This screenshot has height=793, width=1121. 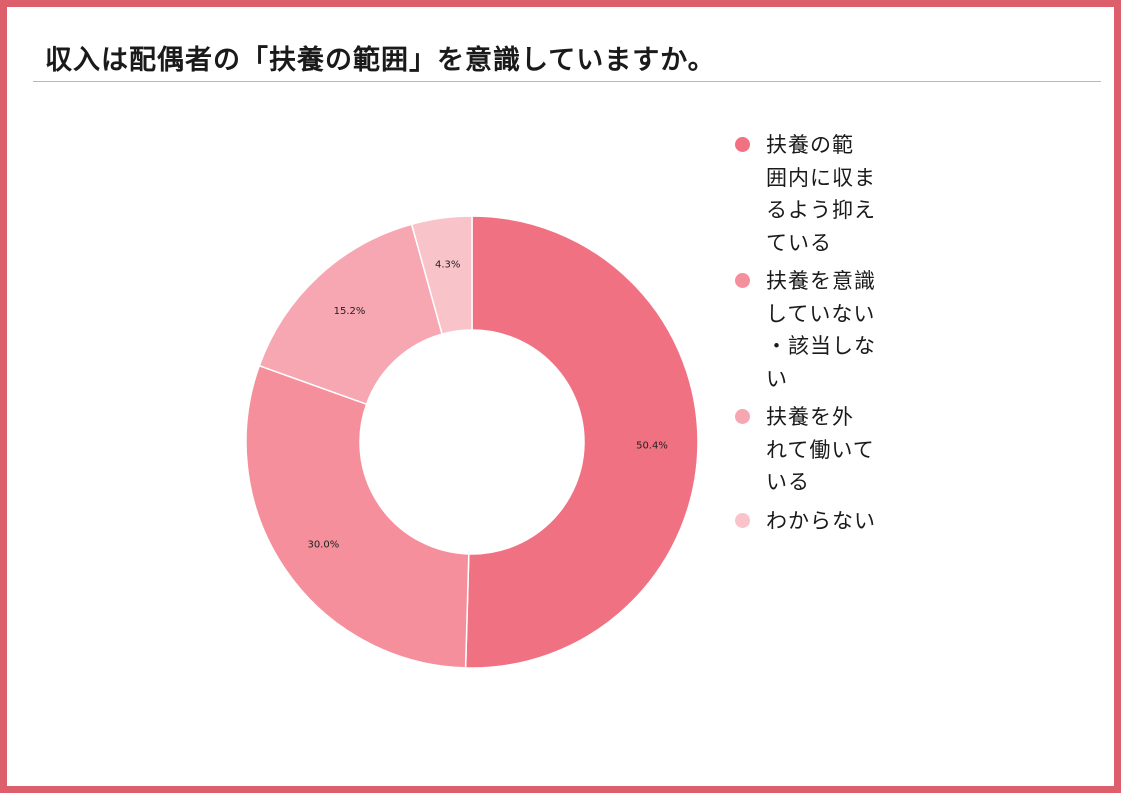 I want to click on legend-item: わからない, so click(x=820, y=521).